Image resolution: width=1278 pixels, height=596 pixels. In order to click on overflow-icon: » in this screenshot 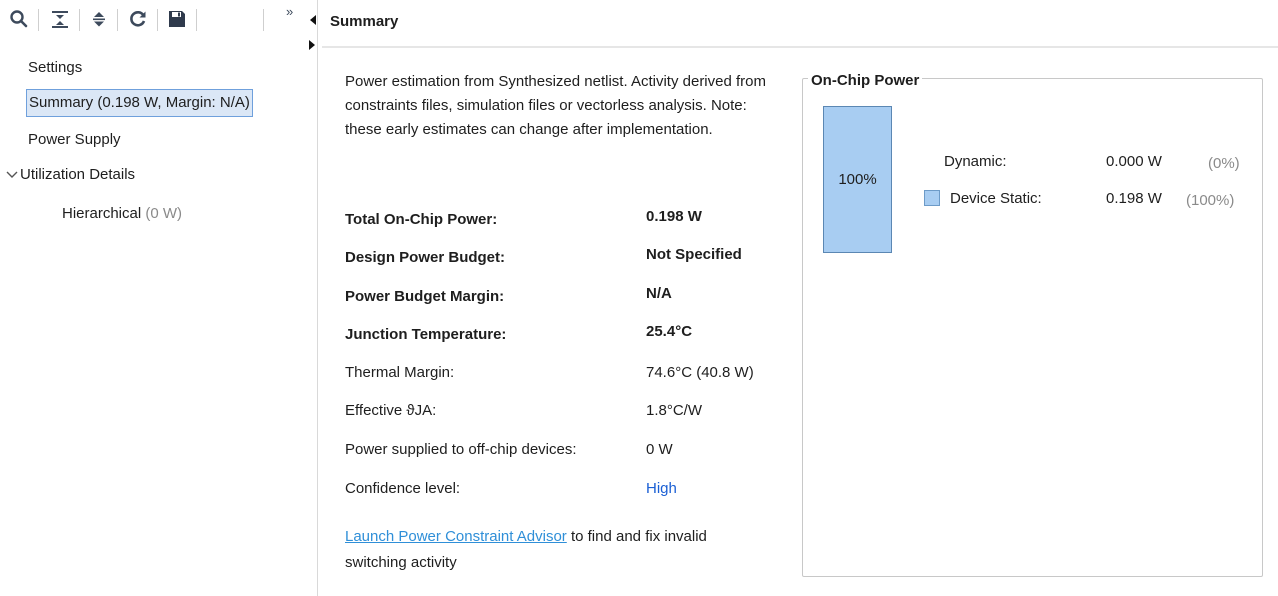, I will do `click(290, 11)`.